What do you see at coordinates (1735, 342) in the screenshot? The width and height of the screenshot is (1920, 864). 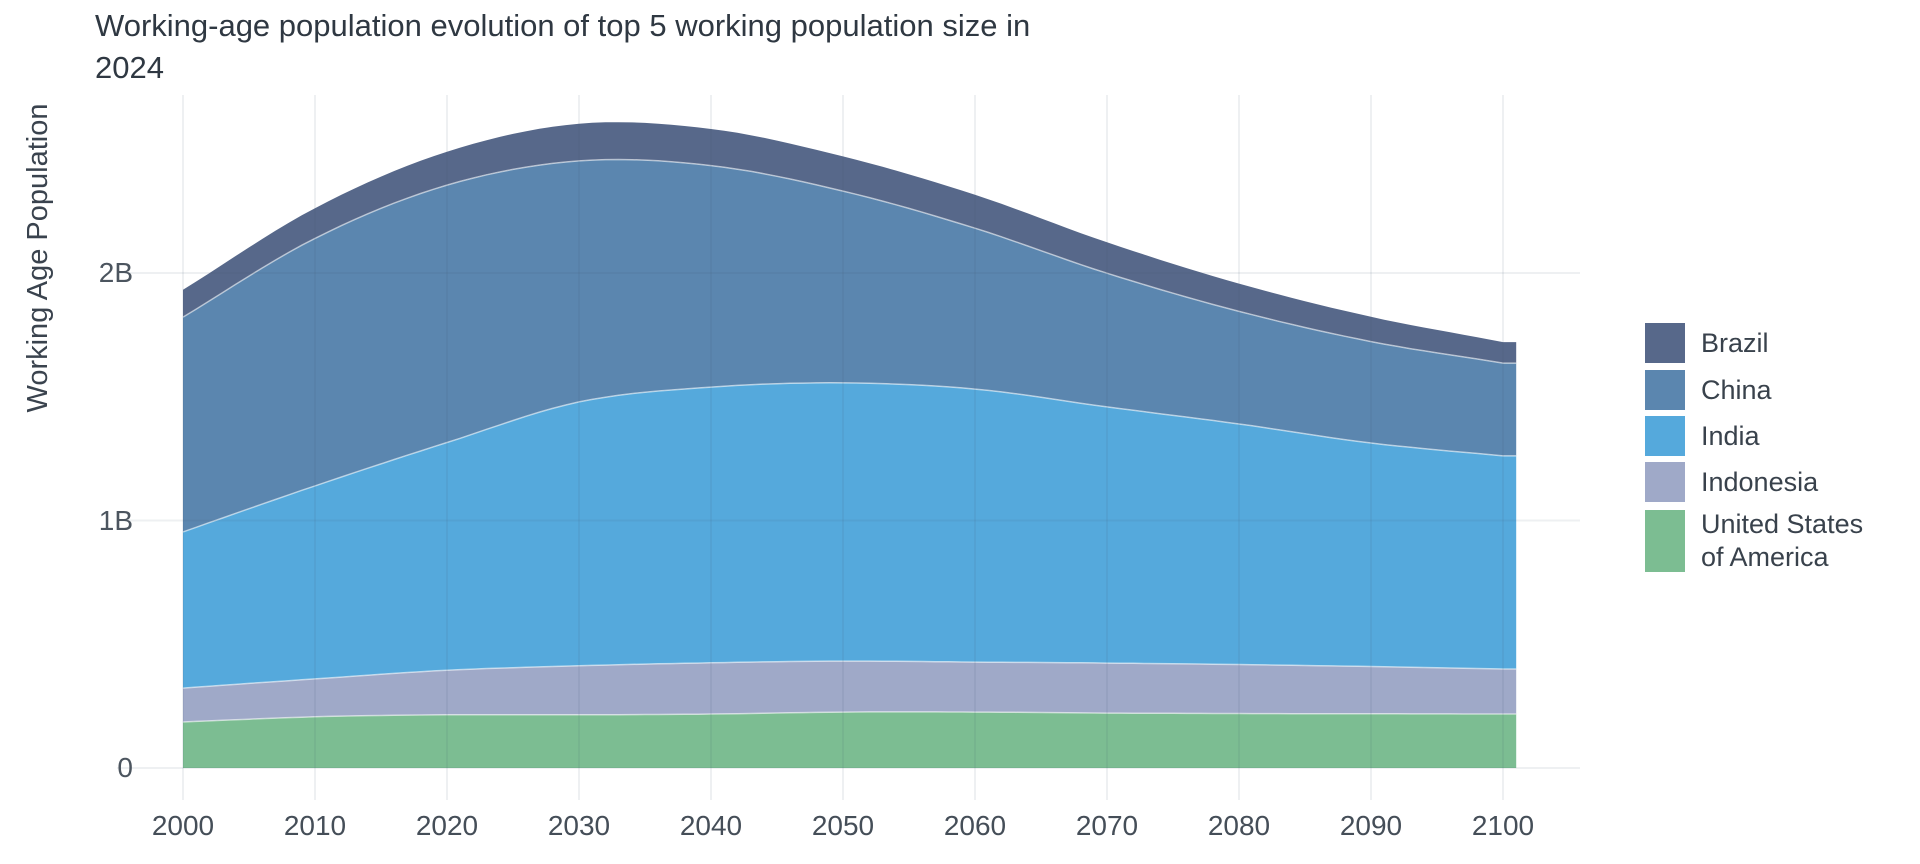 I see `legend-label: Brazil` at bounding box center [1735, 342].